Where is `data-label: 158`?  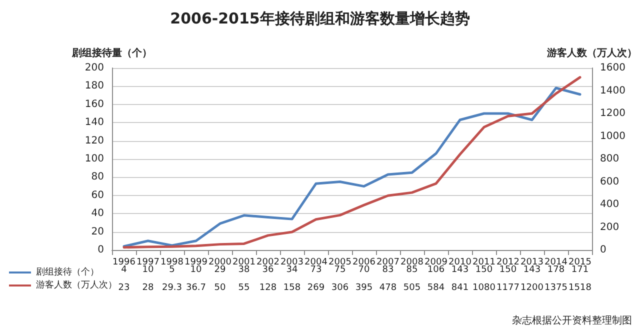
data-label: 158 is located at coordinates (292, 288).